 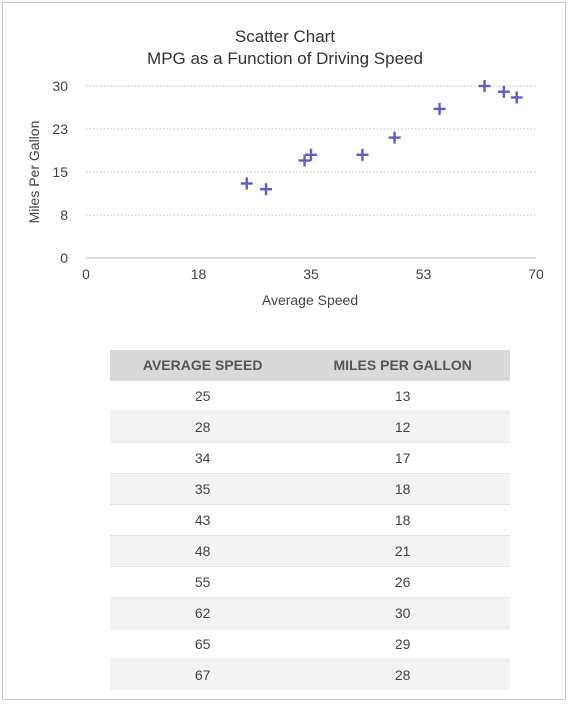 I want to click on x-tick-labels: 0 18 35 53 70, so click(x=313, y=274).